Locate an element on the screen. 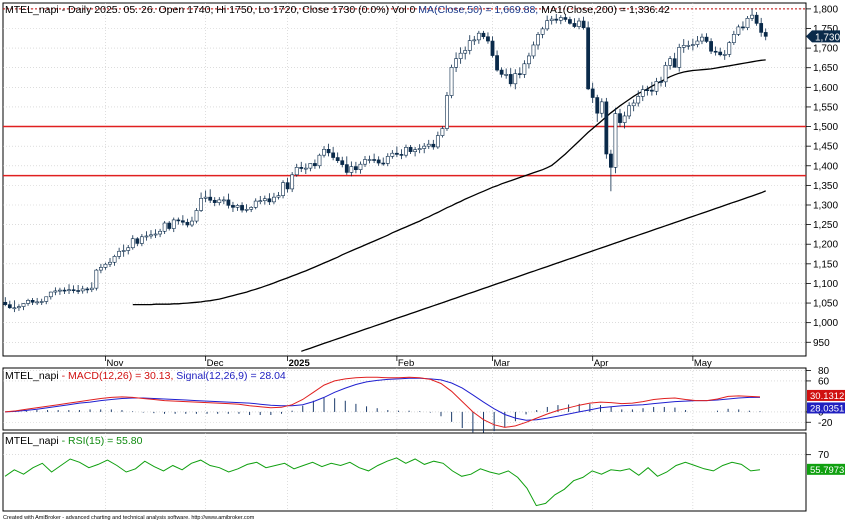 The height and width of the screenshot is (521, 850). signal-line is located at coordinates (382, 399).